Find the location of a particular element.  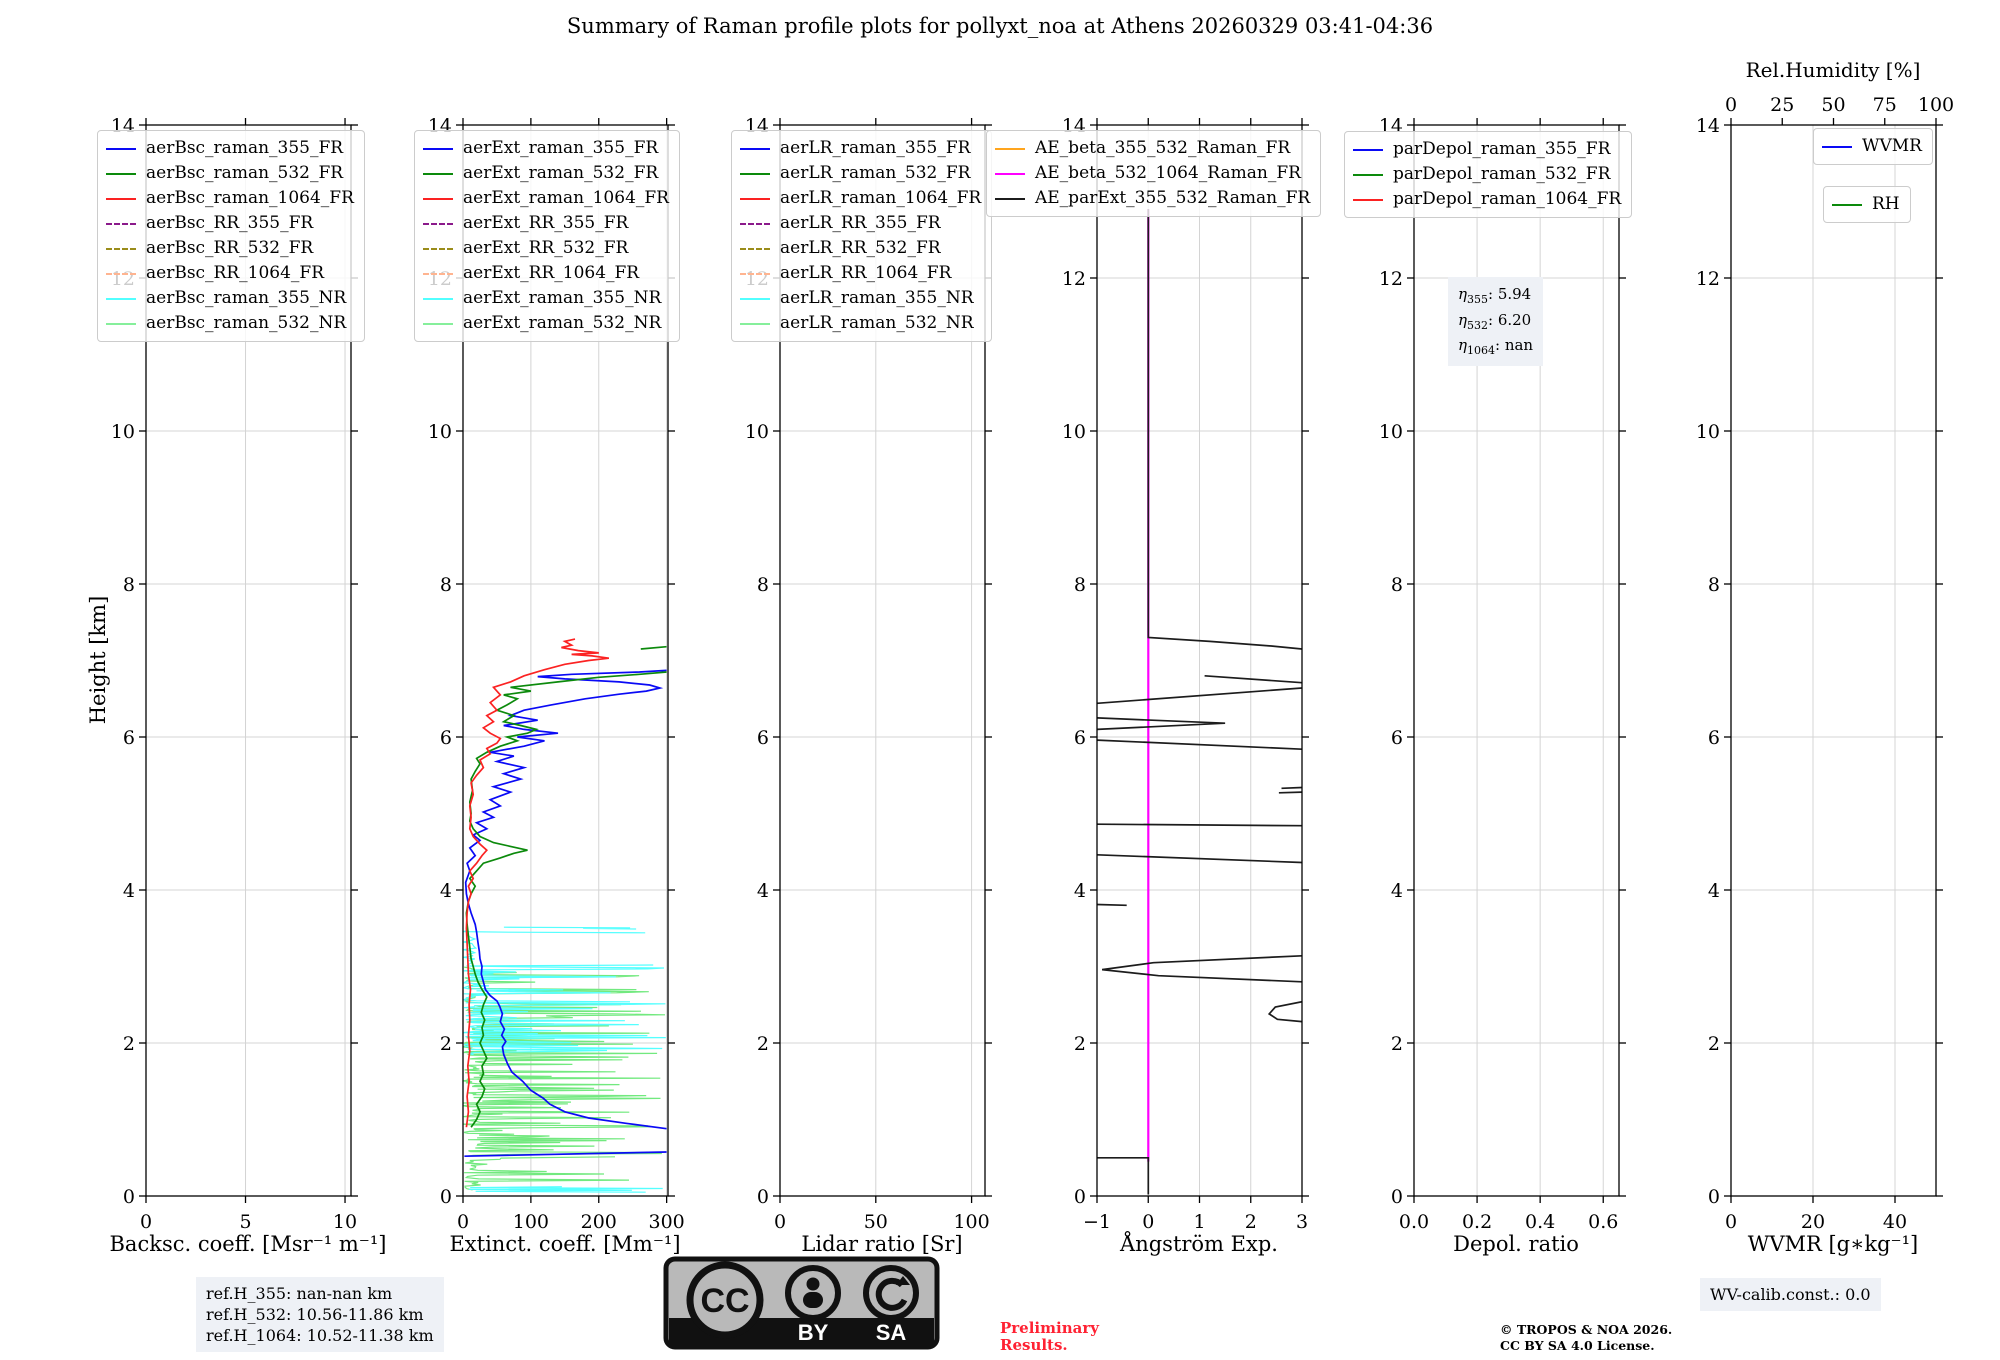

legend-label: aerExt_RR_355_FR is located at coordinates (546, 223).